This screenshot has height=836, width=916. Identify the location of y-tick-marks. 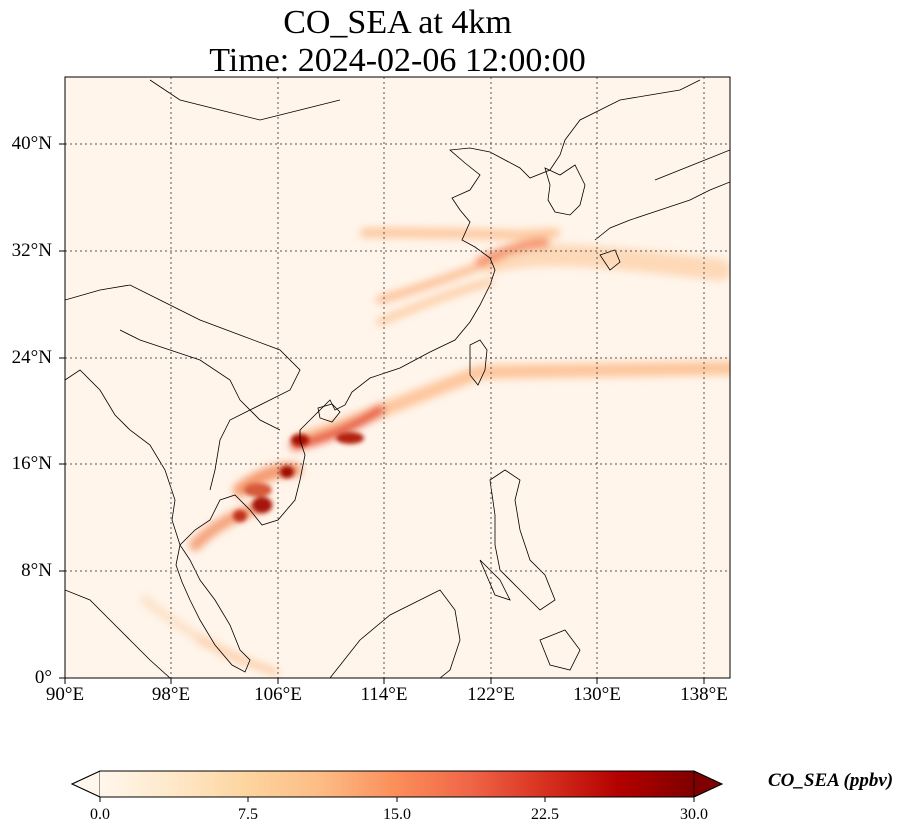
(62, 411).